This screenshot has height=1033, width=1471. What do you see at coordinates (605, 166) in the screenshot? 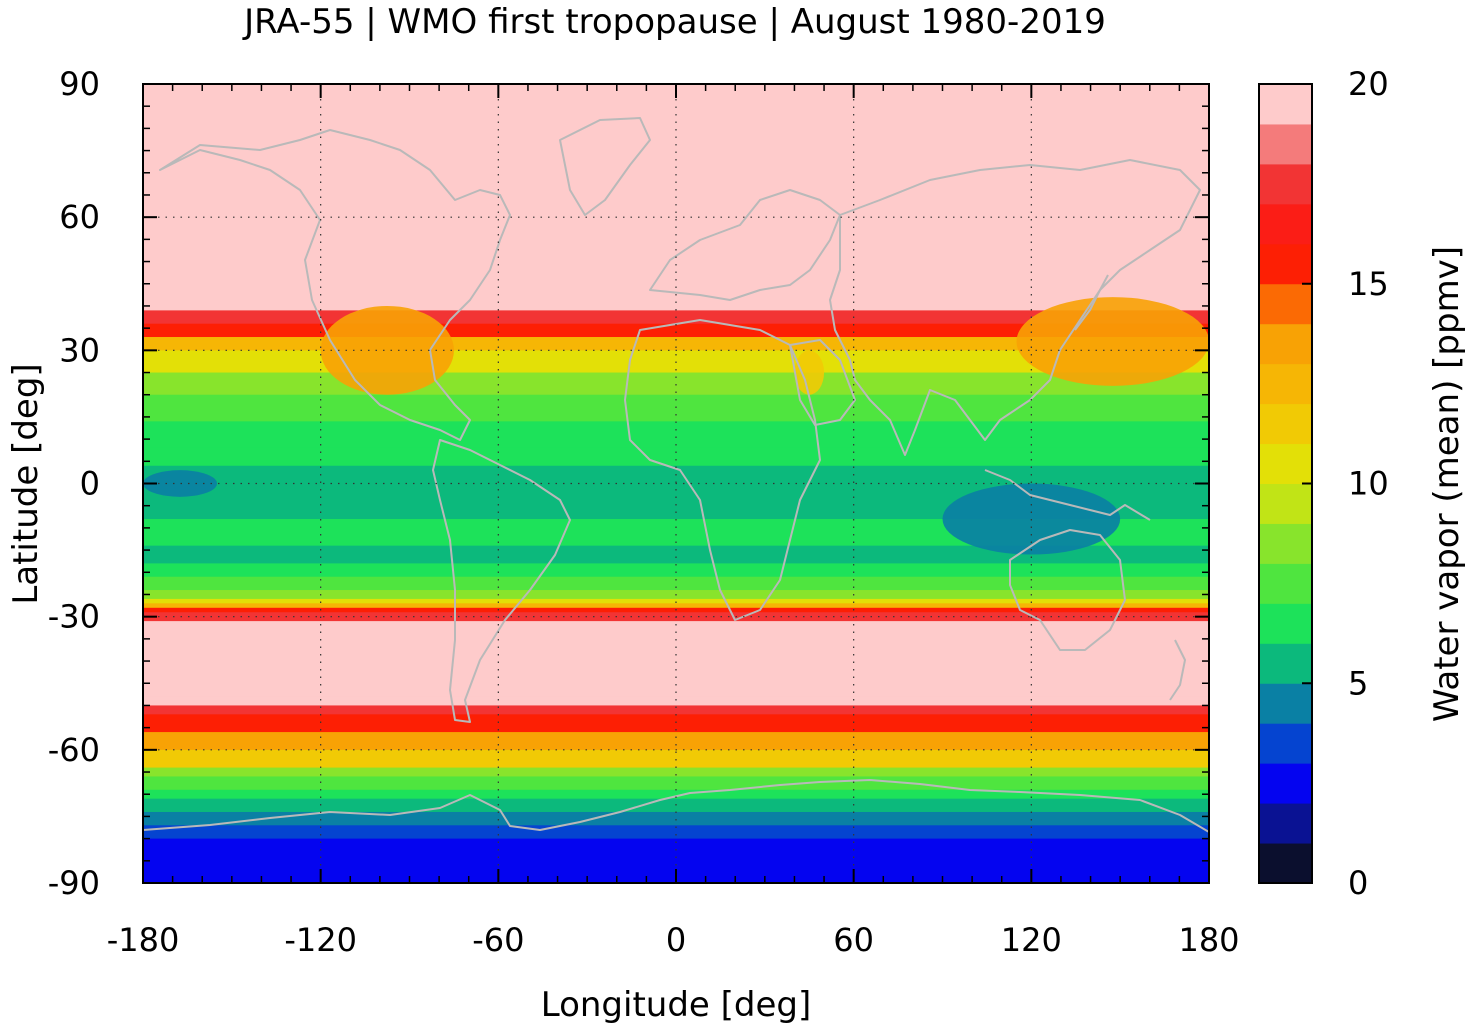
I see `coastline-greenland` at bounding box center [605, 166].